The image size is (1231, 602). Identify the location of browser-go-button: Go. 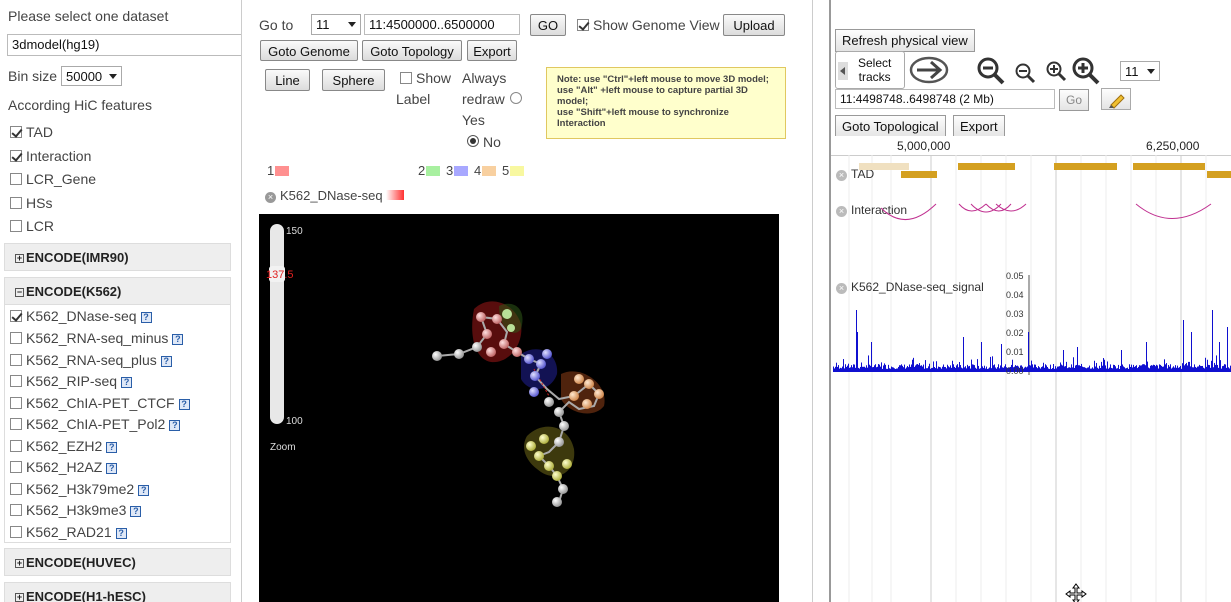
(1074, 100).